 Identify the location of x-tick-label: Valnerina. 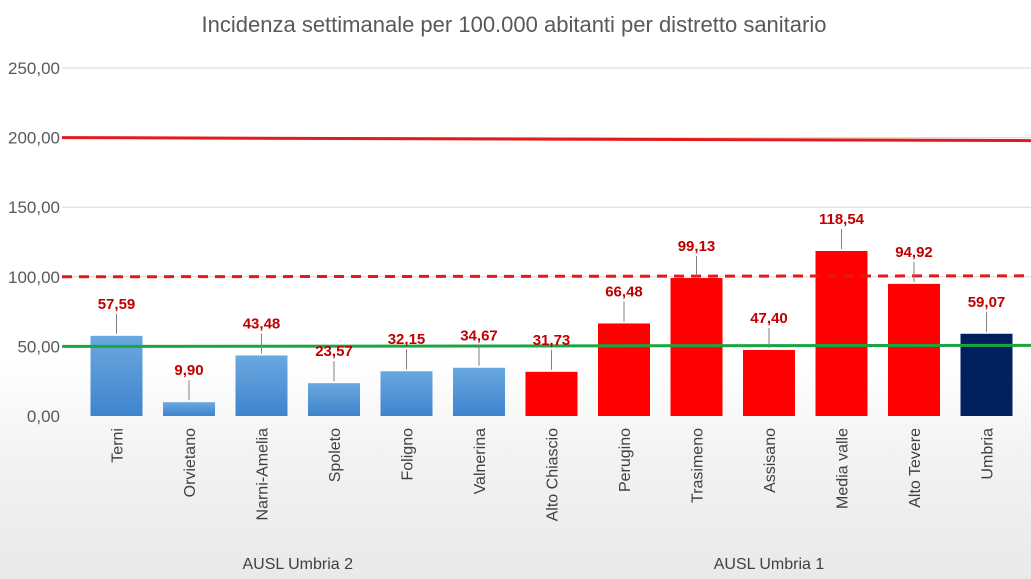
(480, 461).